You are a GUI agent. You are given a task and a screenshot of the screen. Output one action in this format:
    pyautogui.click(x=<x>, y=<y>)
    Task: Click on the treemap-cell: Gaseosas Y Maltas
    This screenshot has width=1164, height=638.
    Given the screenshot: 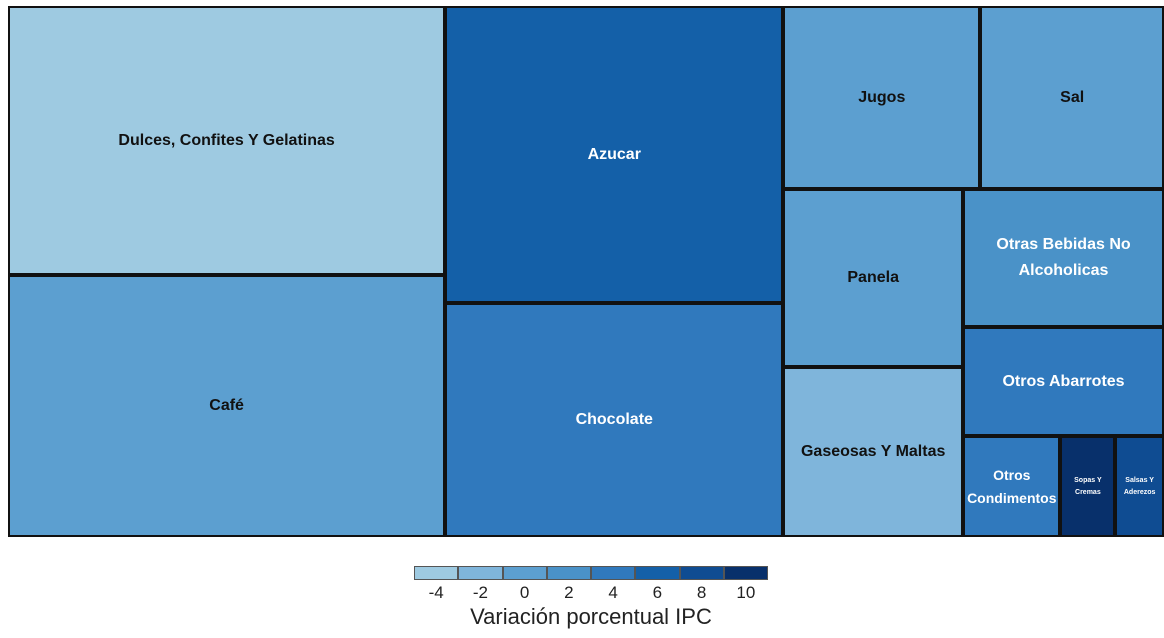 What is the action you would take?
    pyautogui.click(x=873, y=451)
    